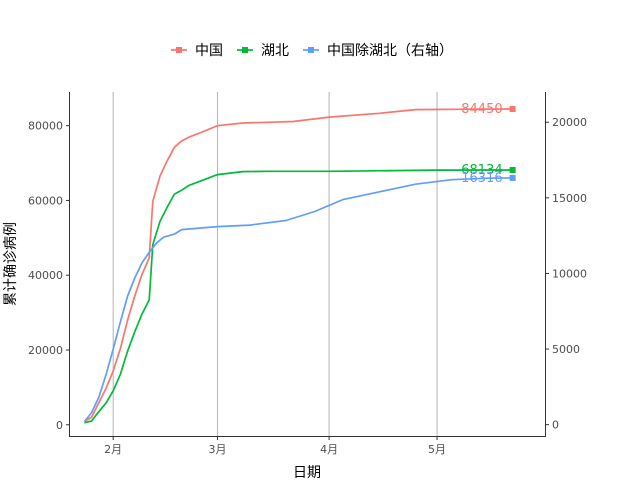  Describe the element at coordinates (569, 122) in the screenshot. I see `right-y-tick-label: 20000` at that location.